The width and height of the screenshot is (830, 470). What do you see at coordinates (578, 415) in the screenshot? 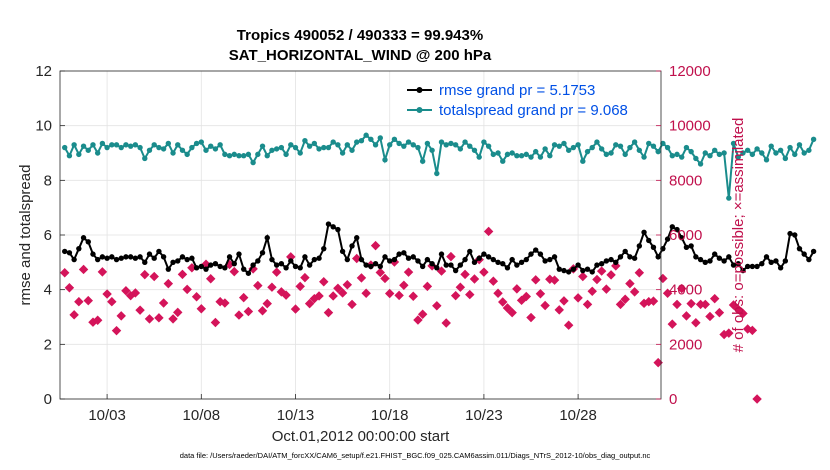
I see `x-tick-label: 10/28` at bounding box center [578, 415].